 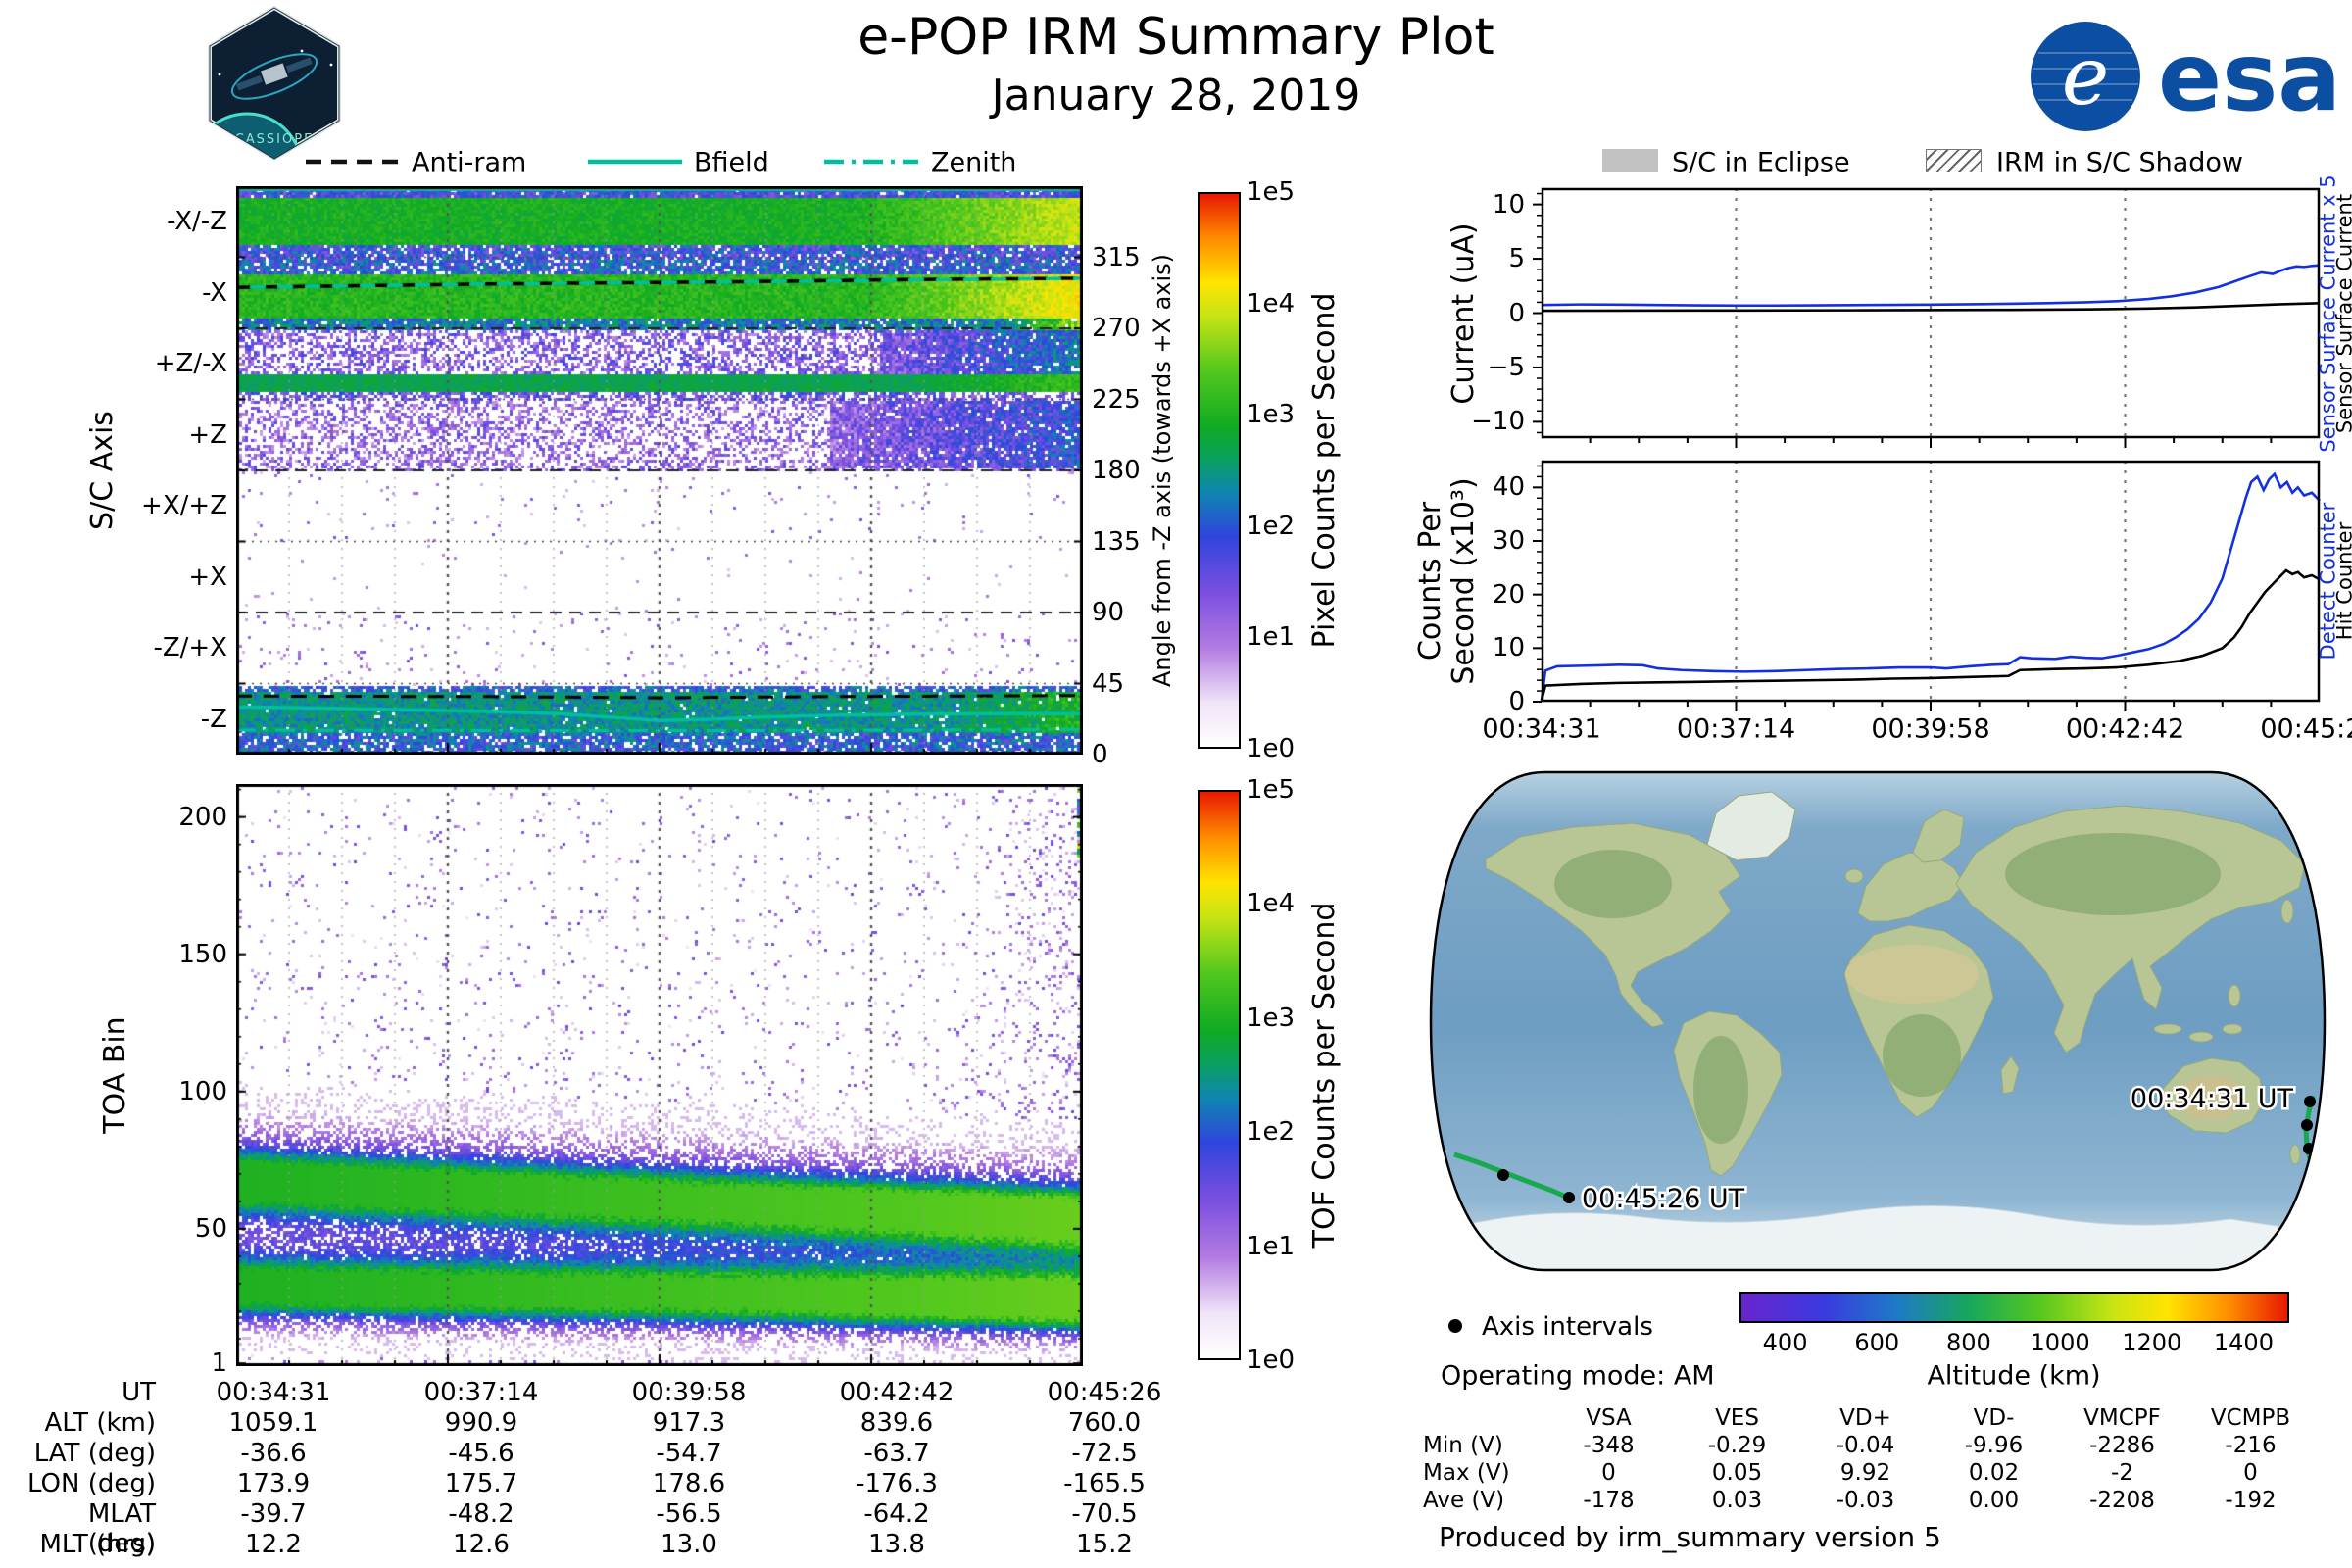 I want to click on voltage-value: 0.03, so click(x=1737, y=1500).